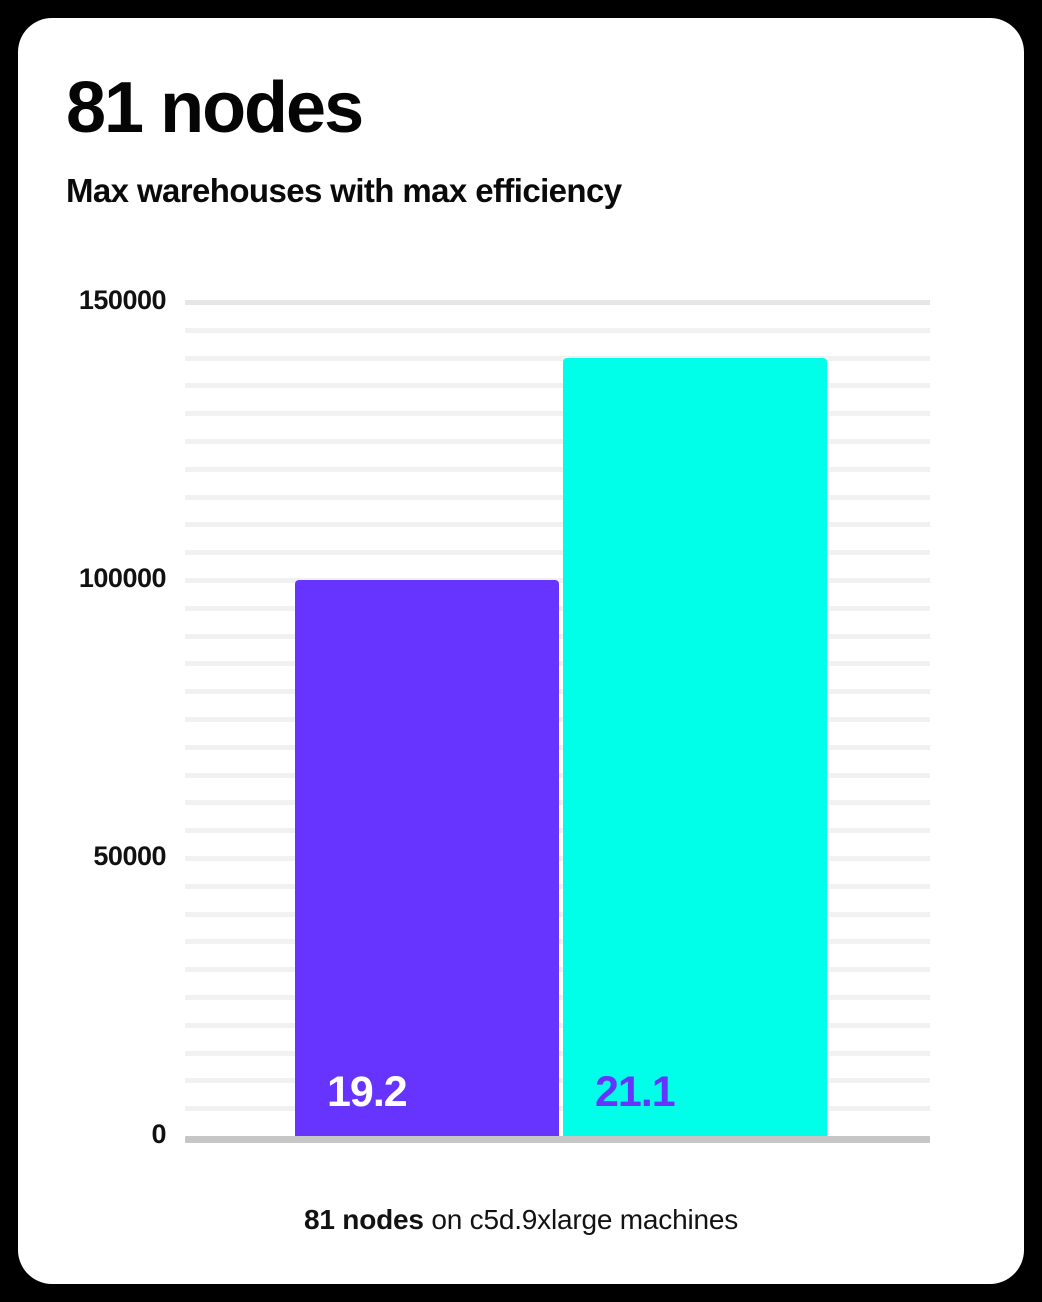  What do you see at coordinates (581, 1219) in the screenshot?
I see `caption-rest-text: on c5d.9xlarge machines` at bounding box center [581, 1219].